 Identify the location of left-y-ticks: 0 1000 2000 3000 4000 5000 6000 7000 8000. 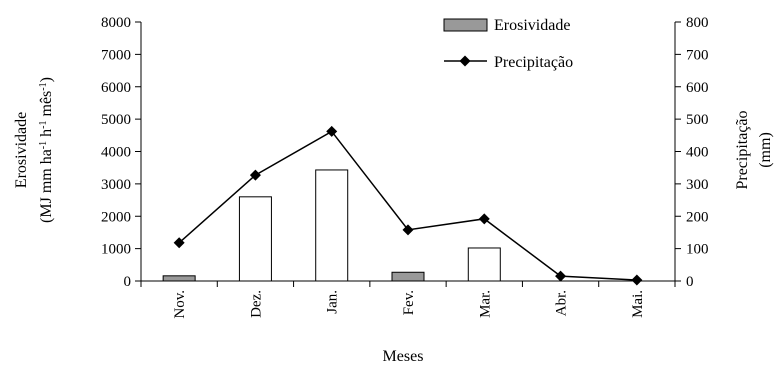
(121, 152).